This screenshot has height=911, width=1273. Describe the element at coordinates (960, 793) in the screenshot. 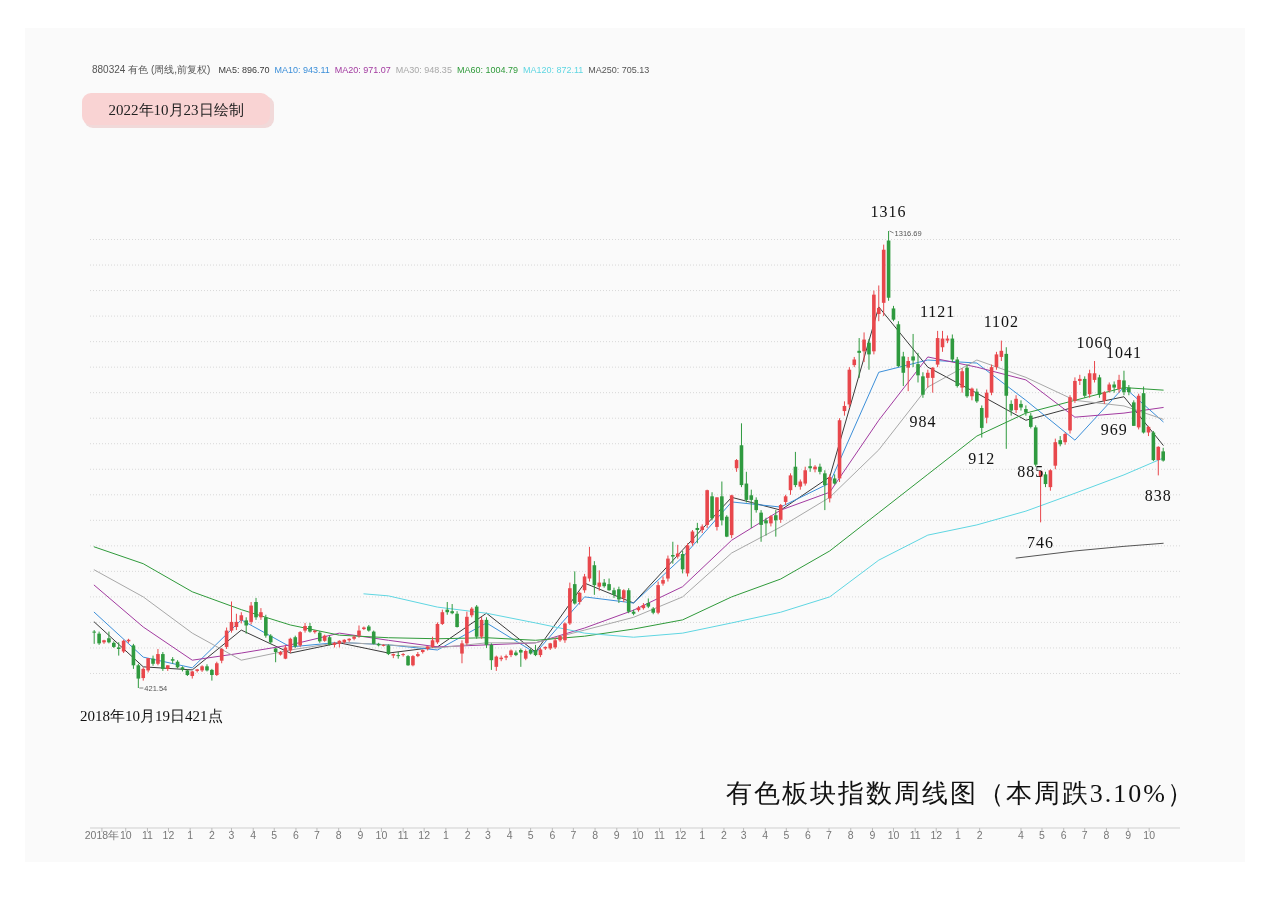

I see `text: 有色板块指数周线图（本周跌3.10%）` at that location.